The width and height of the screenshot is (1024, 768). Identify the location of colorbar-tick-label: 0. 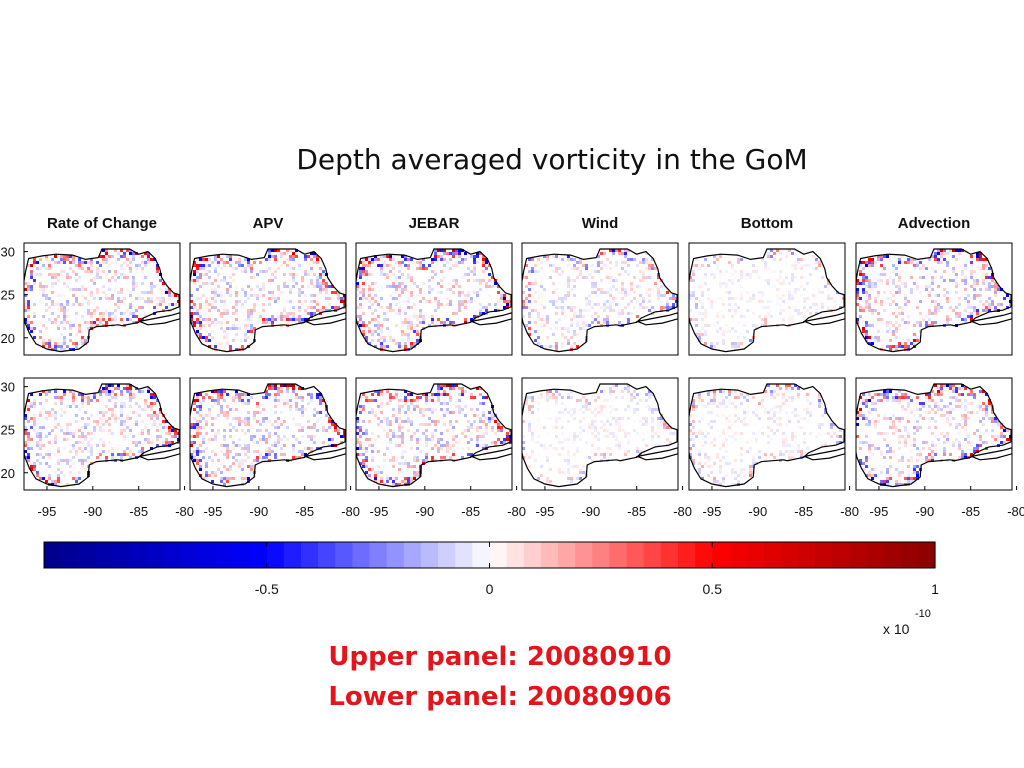
(490, 589).